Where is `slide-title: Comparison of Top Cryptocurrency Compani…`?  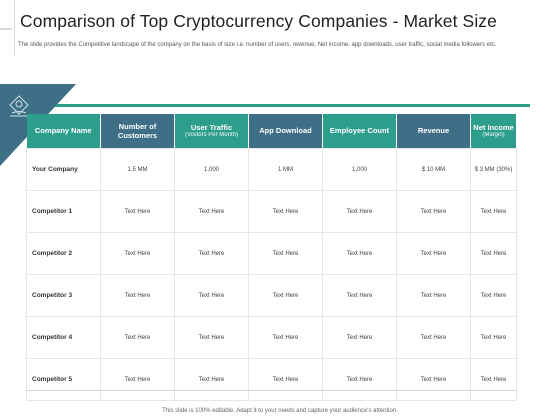
slide-title: Comparison of Top Cryptocurrency Compani… is located at coordinates (258, 21).